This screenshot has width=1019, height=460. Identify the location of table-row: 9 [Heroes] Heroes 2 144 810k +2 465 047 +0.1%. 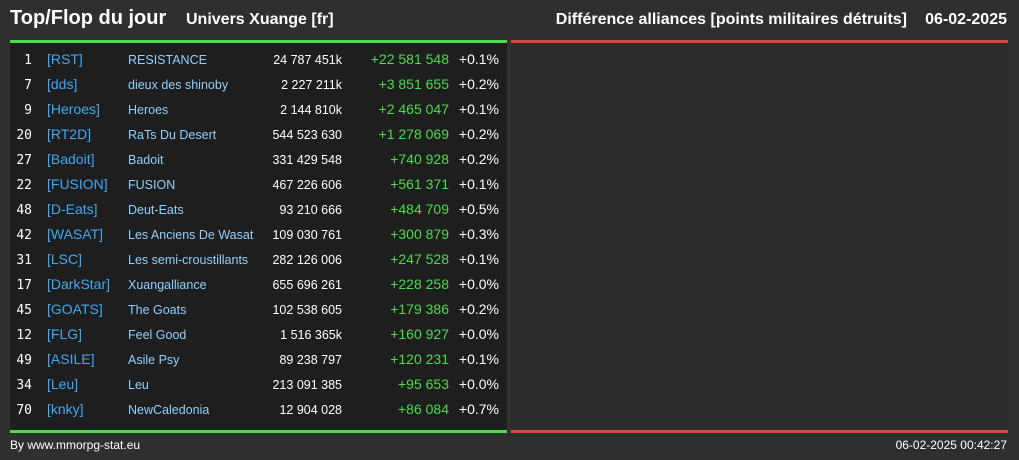
(258, 109).